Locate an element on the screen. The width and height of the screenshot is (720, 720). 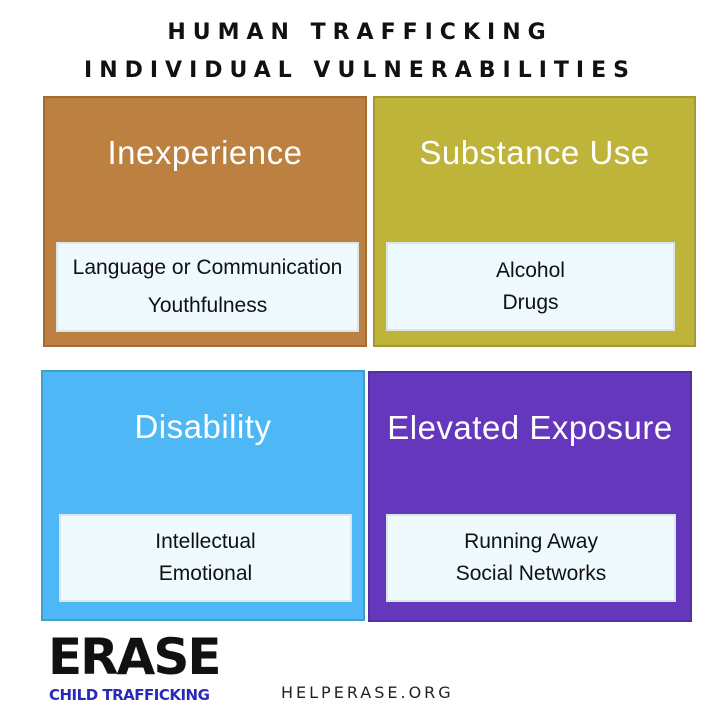
list-item: Intellectual is located at coordinates (205, 541).